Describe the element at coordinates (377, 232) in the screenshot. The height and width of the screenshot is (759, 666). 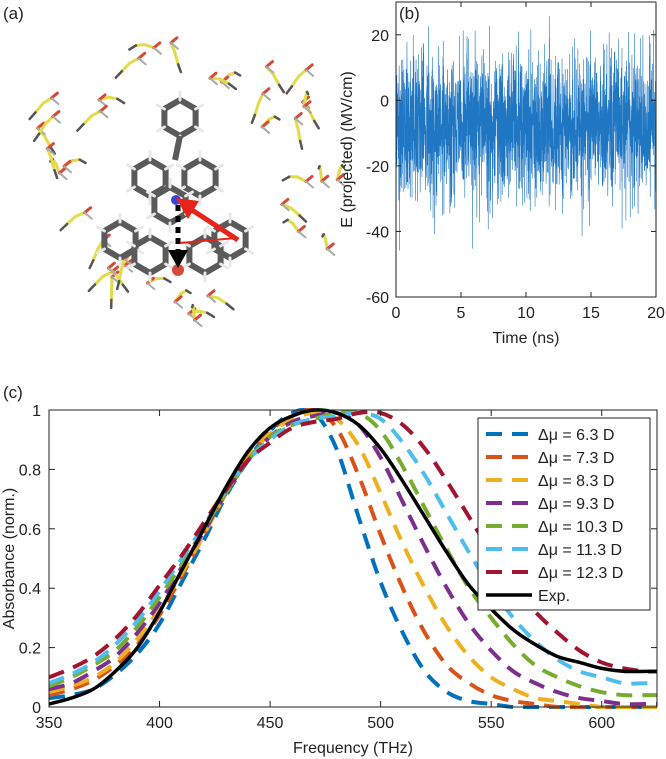
I see `y-tick-label: -40` at that location.